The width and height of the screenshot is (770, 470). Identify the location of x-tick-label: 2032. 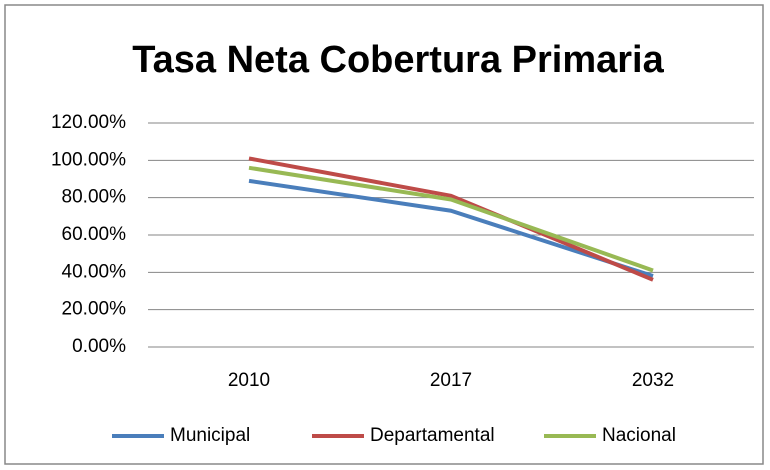
(653, 380).